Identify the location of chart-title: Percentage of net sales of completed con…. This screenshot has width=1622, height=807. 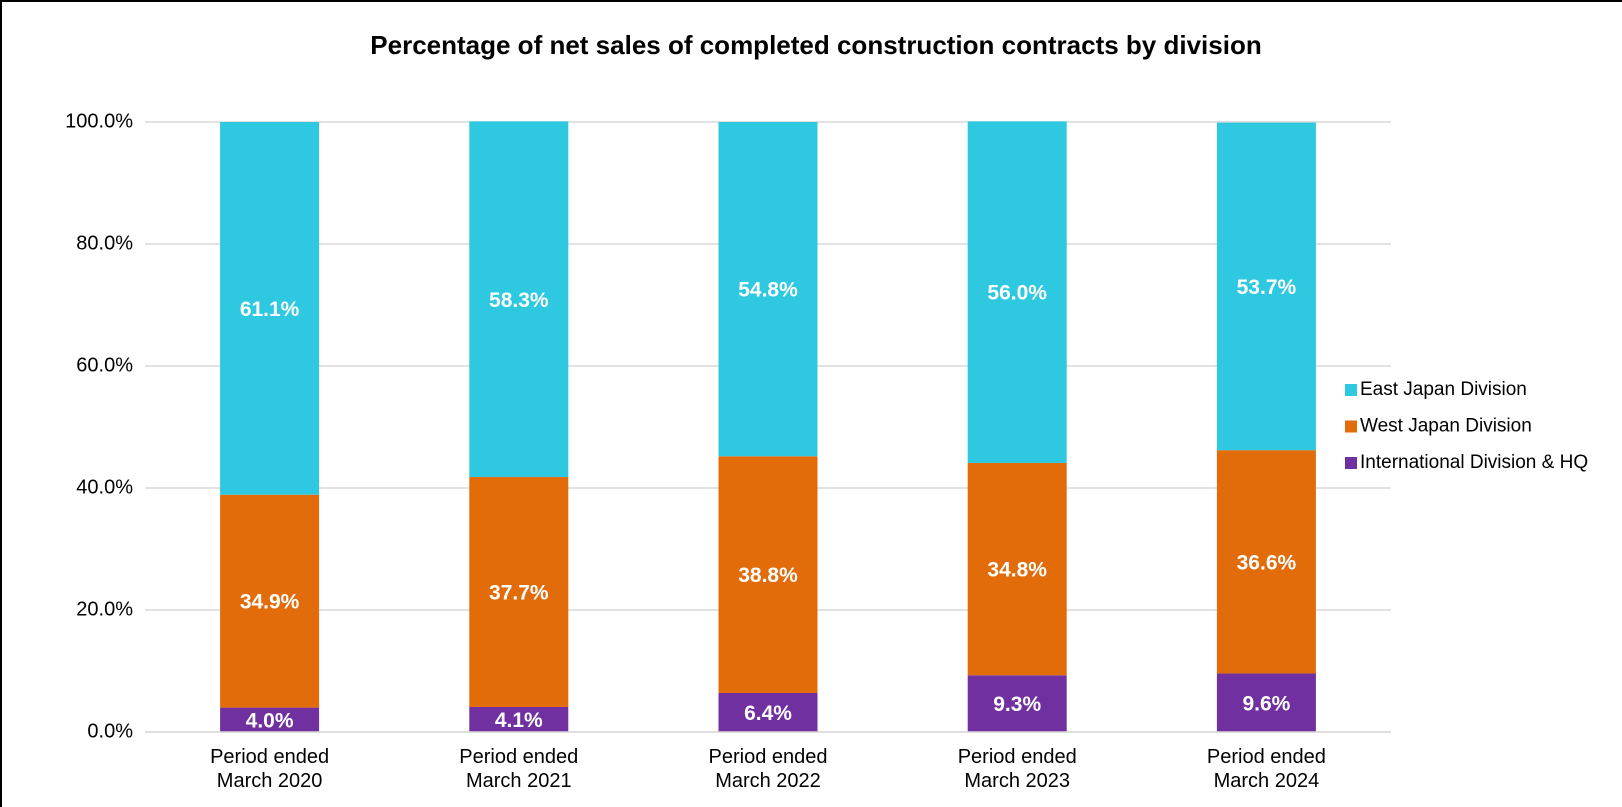
(815, 45).